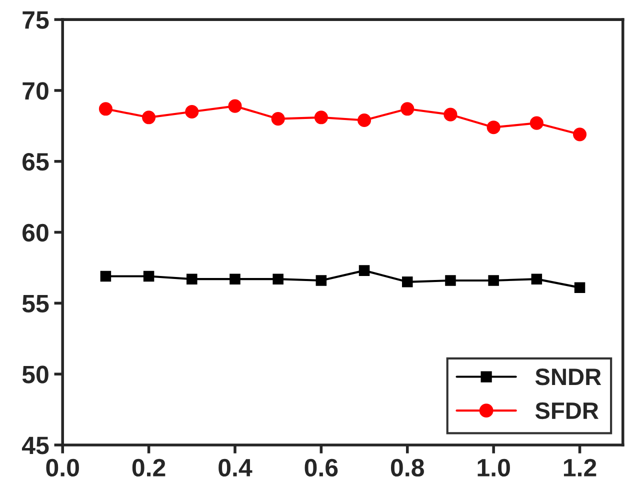 Image resolution: width=626 pixels, height=489 pixels. I want to click on x-tick-label: 0.0, so click(62, 467).